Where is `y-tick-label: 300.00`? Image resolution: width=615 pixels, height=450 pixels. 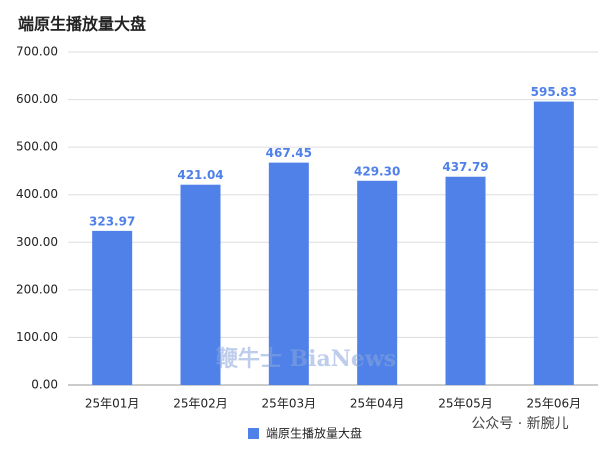
y-tick-label: 300.00 is located at coordinates (37, 242).